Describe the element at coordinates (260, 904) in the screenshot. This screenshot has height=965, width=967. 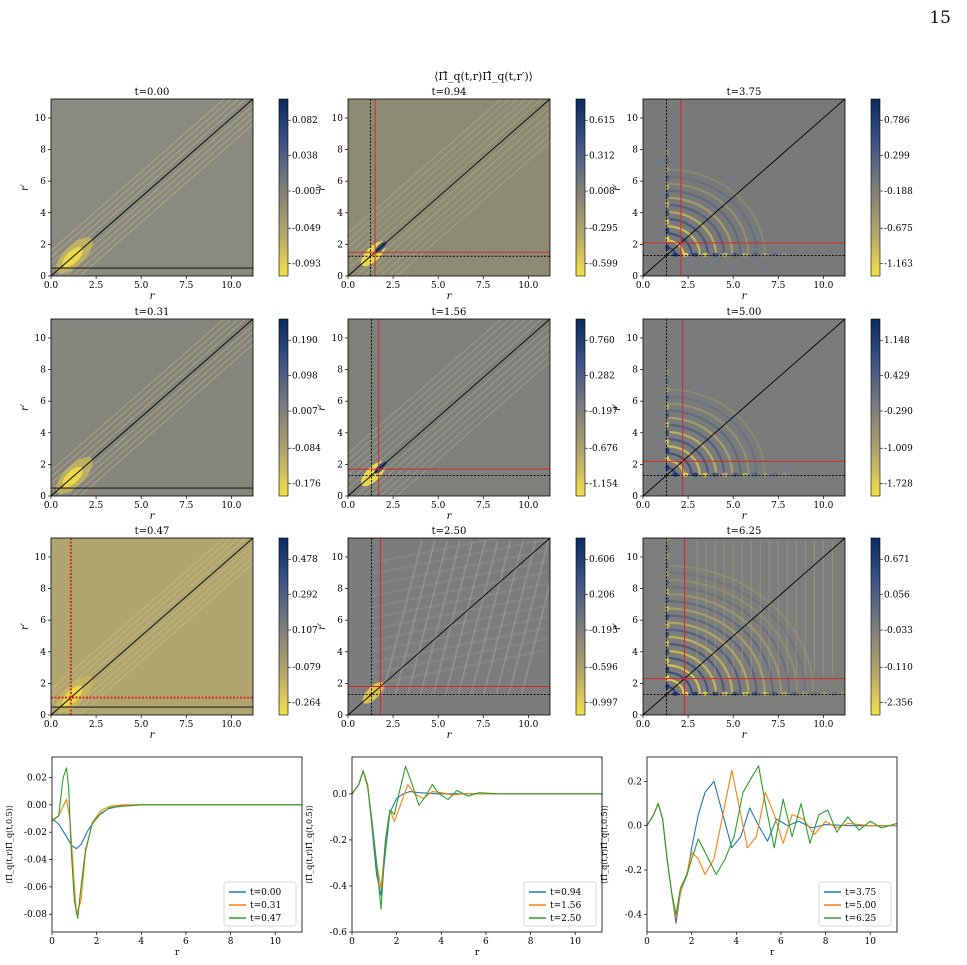
I see `legend: t=0.00 t=0.31 t=0.47` at that location.